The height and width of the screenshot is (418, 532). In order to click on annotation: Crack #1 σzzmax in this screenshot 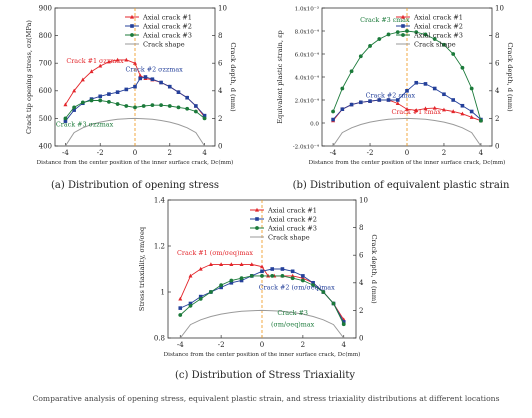, I will do `click(95, 61)`.